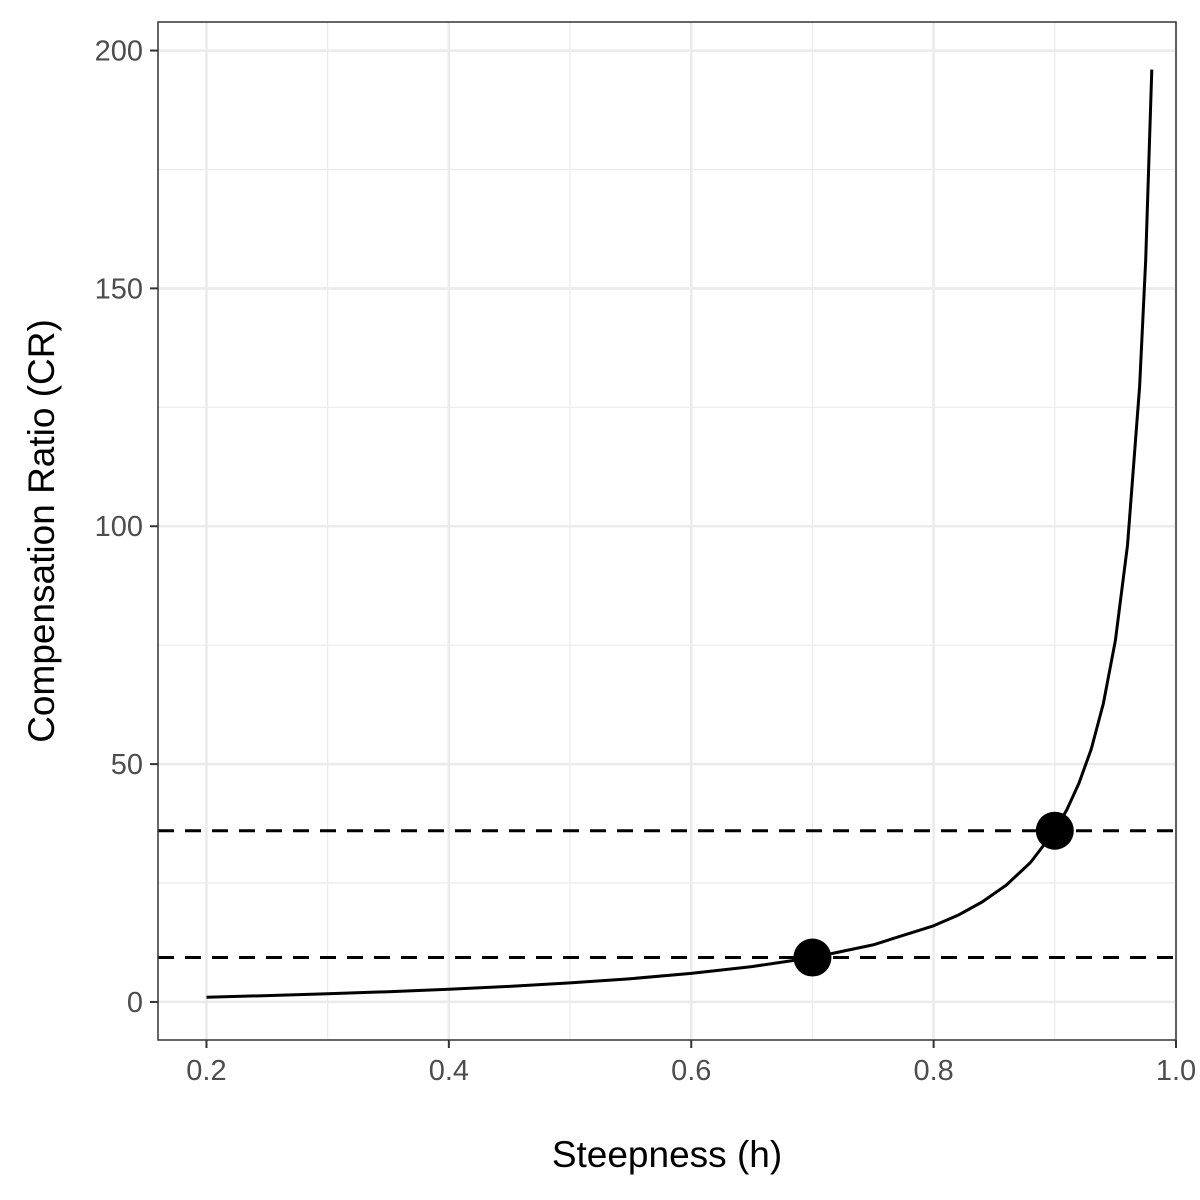 Image resolution: width=1200 pixels, height=1200 pixels. What do you see at coordinates (667, 894) in the screenshot?
I see `reference-lines` at bounding box center [667, 894].